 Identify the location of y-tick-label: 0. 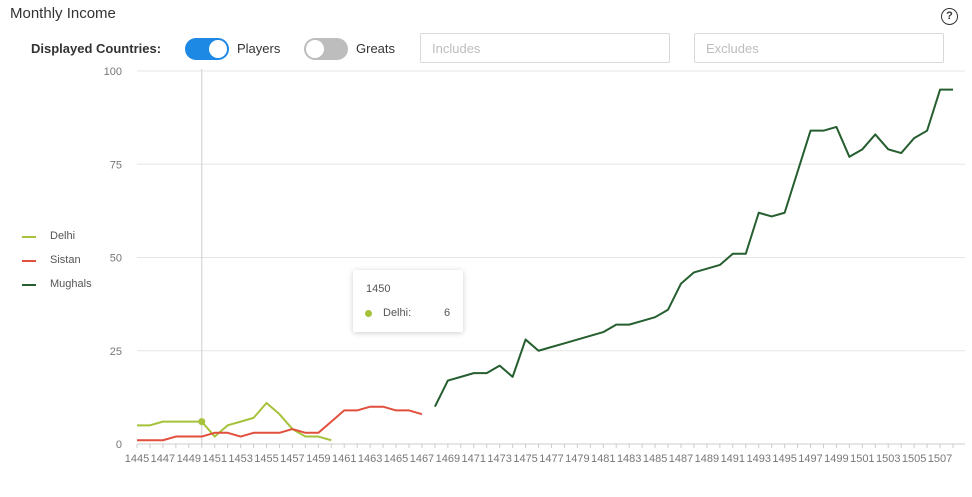
(119, 445).